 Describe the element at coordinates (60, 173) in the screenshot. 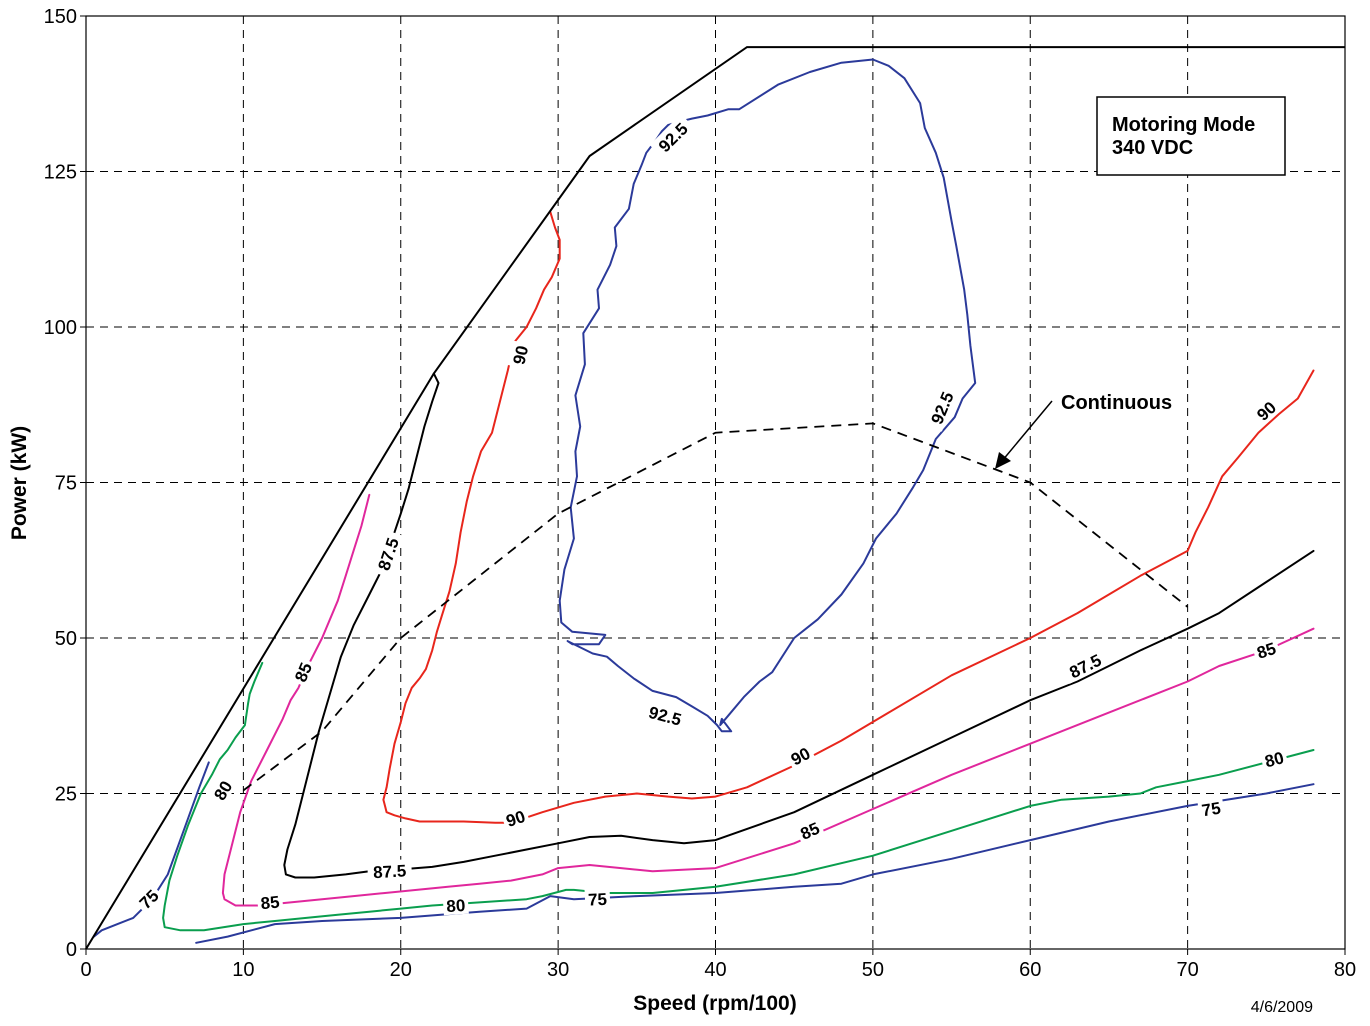

I see `y-tick-label-125: 125` at that location.